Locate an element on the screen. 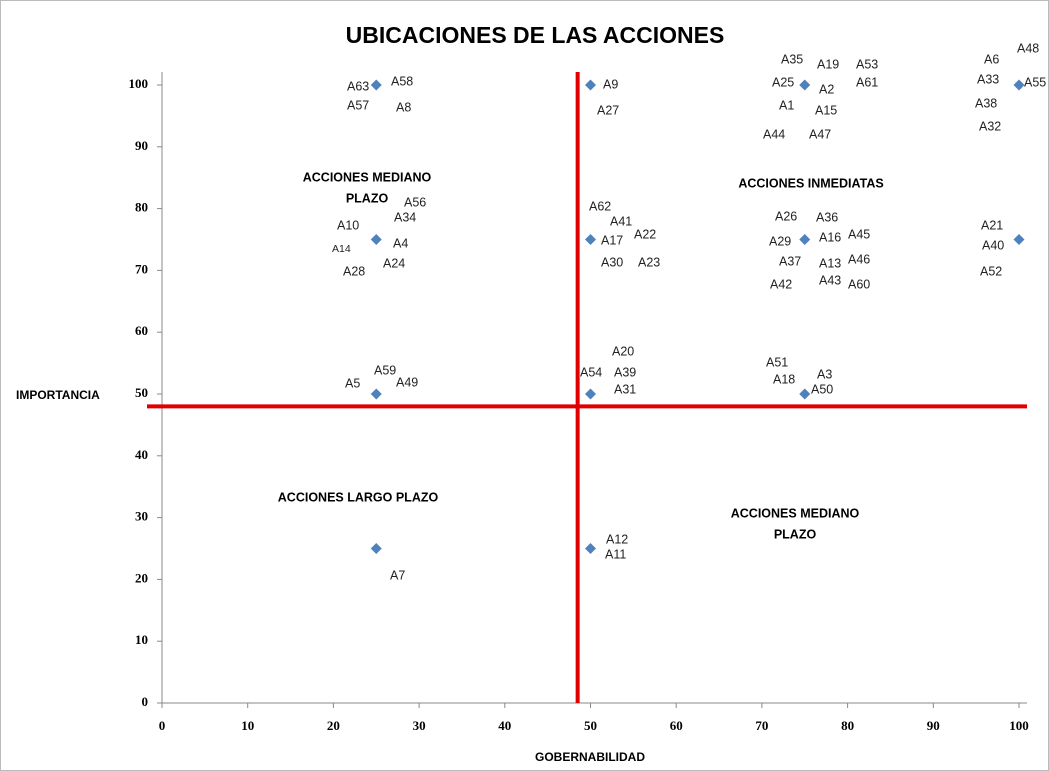 Image resolution: width=1049 pixels, height=771 pixels. x-axis-title: GOBERNABILIDAD is located at coordinates (590, 757).